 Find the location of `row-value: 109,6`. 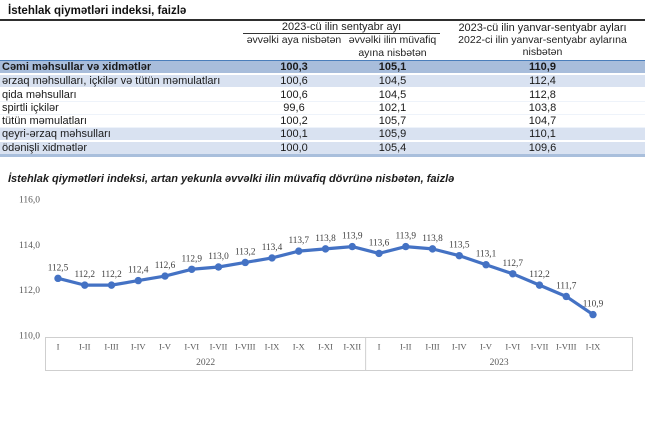

row-value: 109,6 is located at coordinates (542, 148).